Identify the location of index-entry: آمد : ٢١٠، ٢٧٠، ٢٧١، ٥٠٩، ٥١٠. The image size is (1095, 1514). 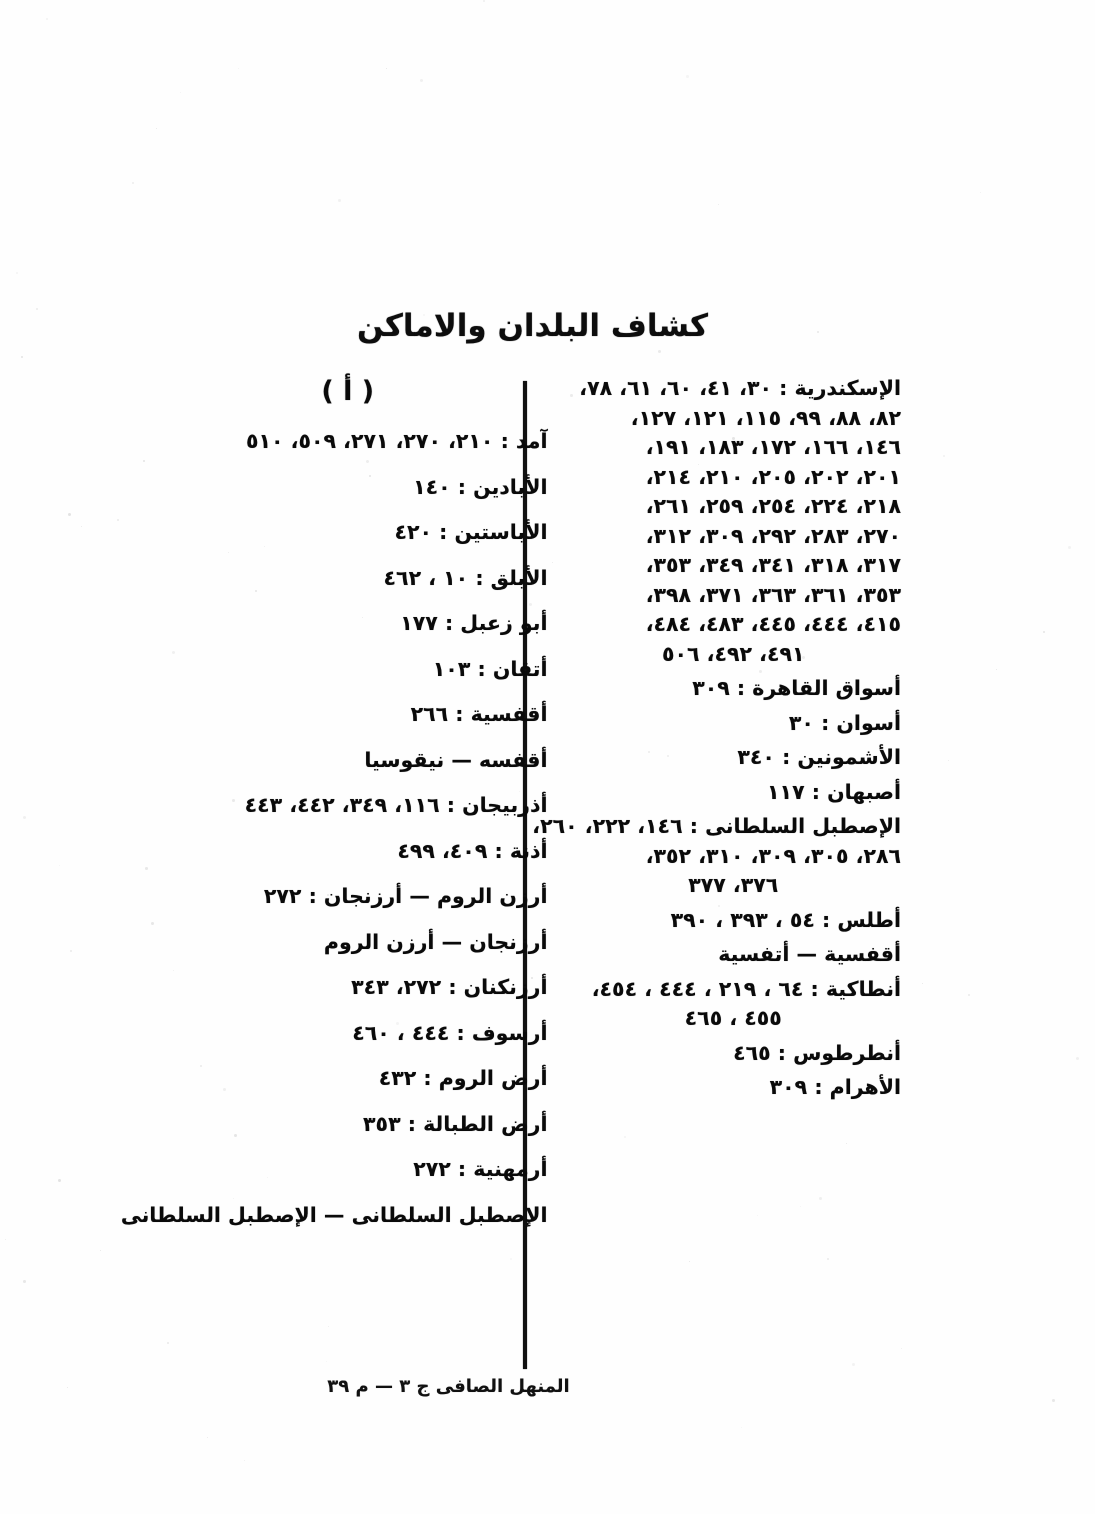
(371, 441).